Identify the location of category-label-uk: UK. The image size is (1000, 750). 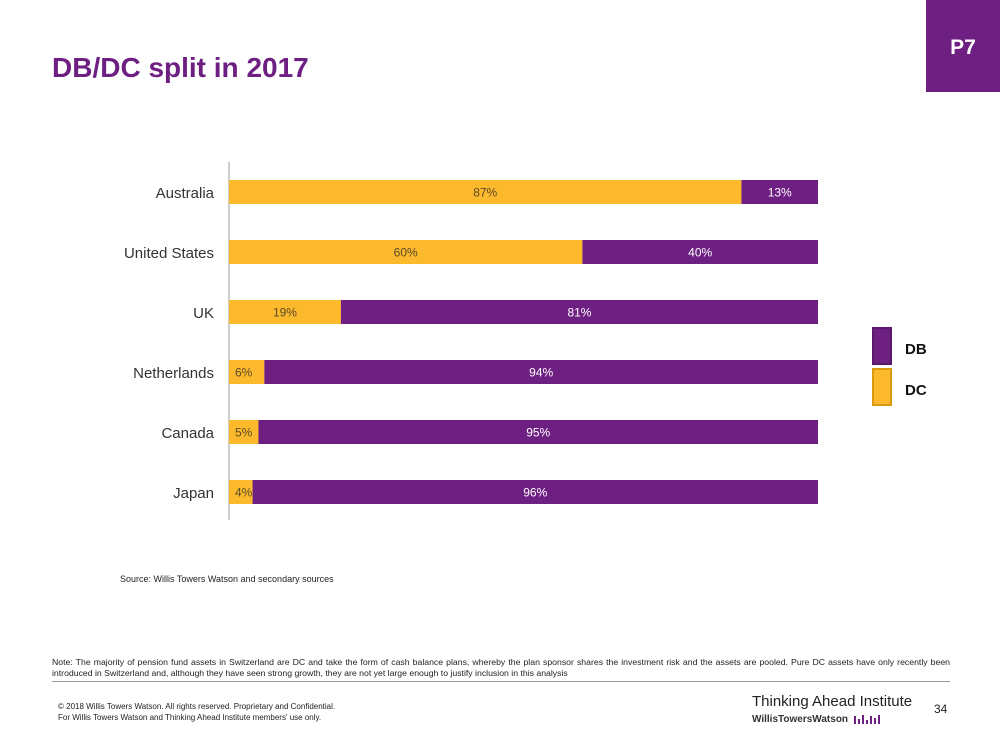
(203, 313).